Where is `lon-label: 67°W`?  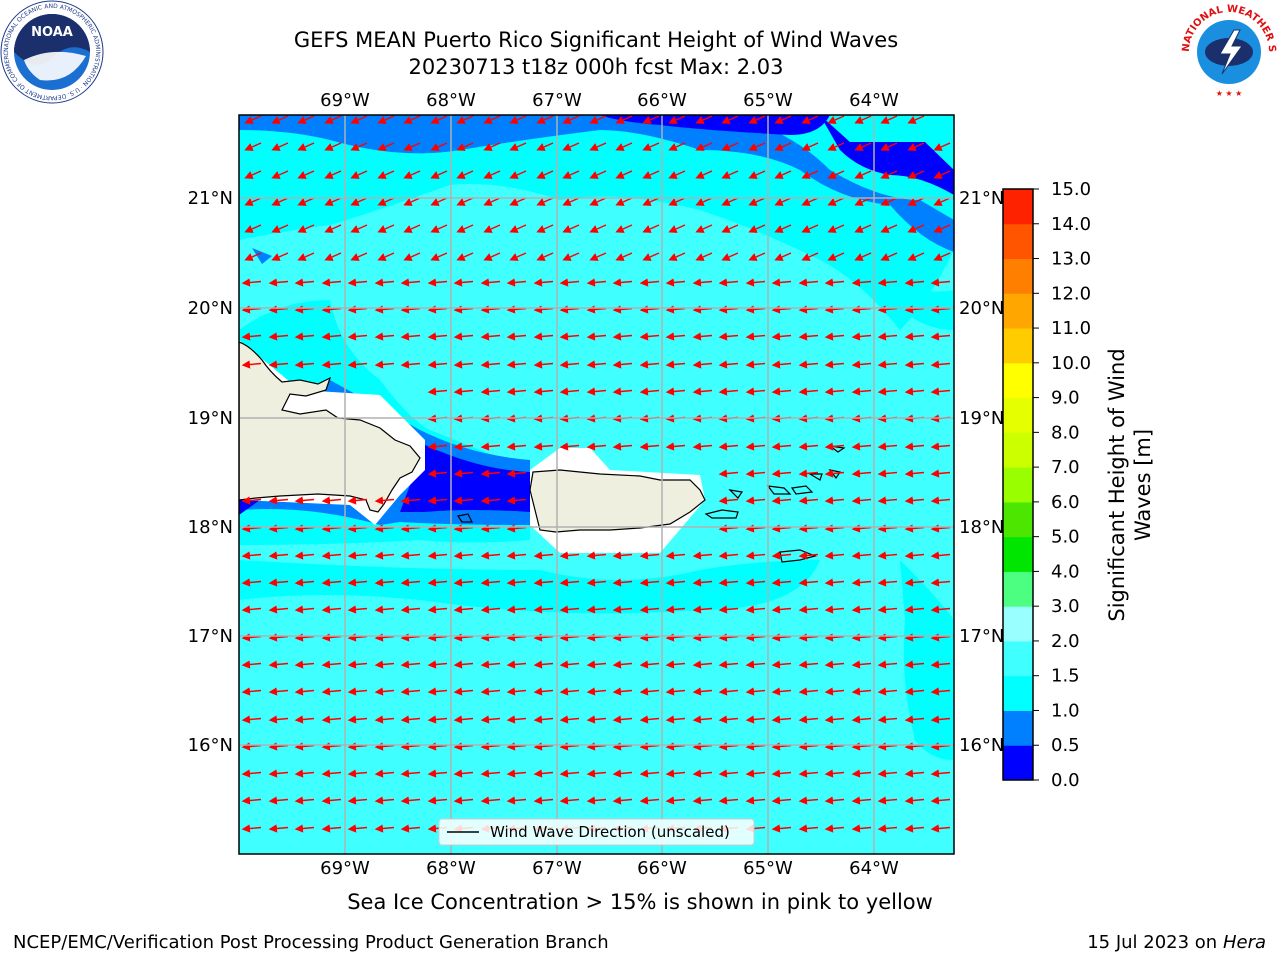
lon-label: 67°W is located at coordinates (557, 100).